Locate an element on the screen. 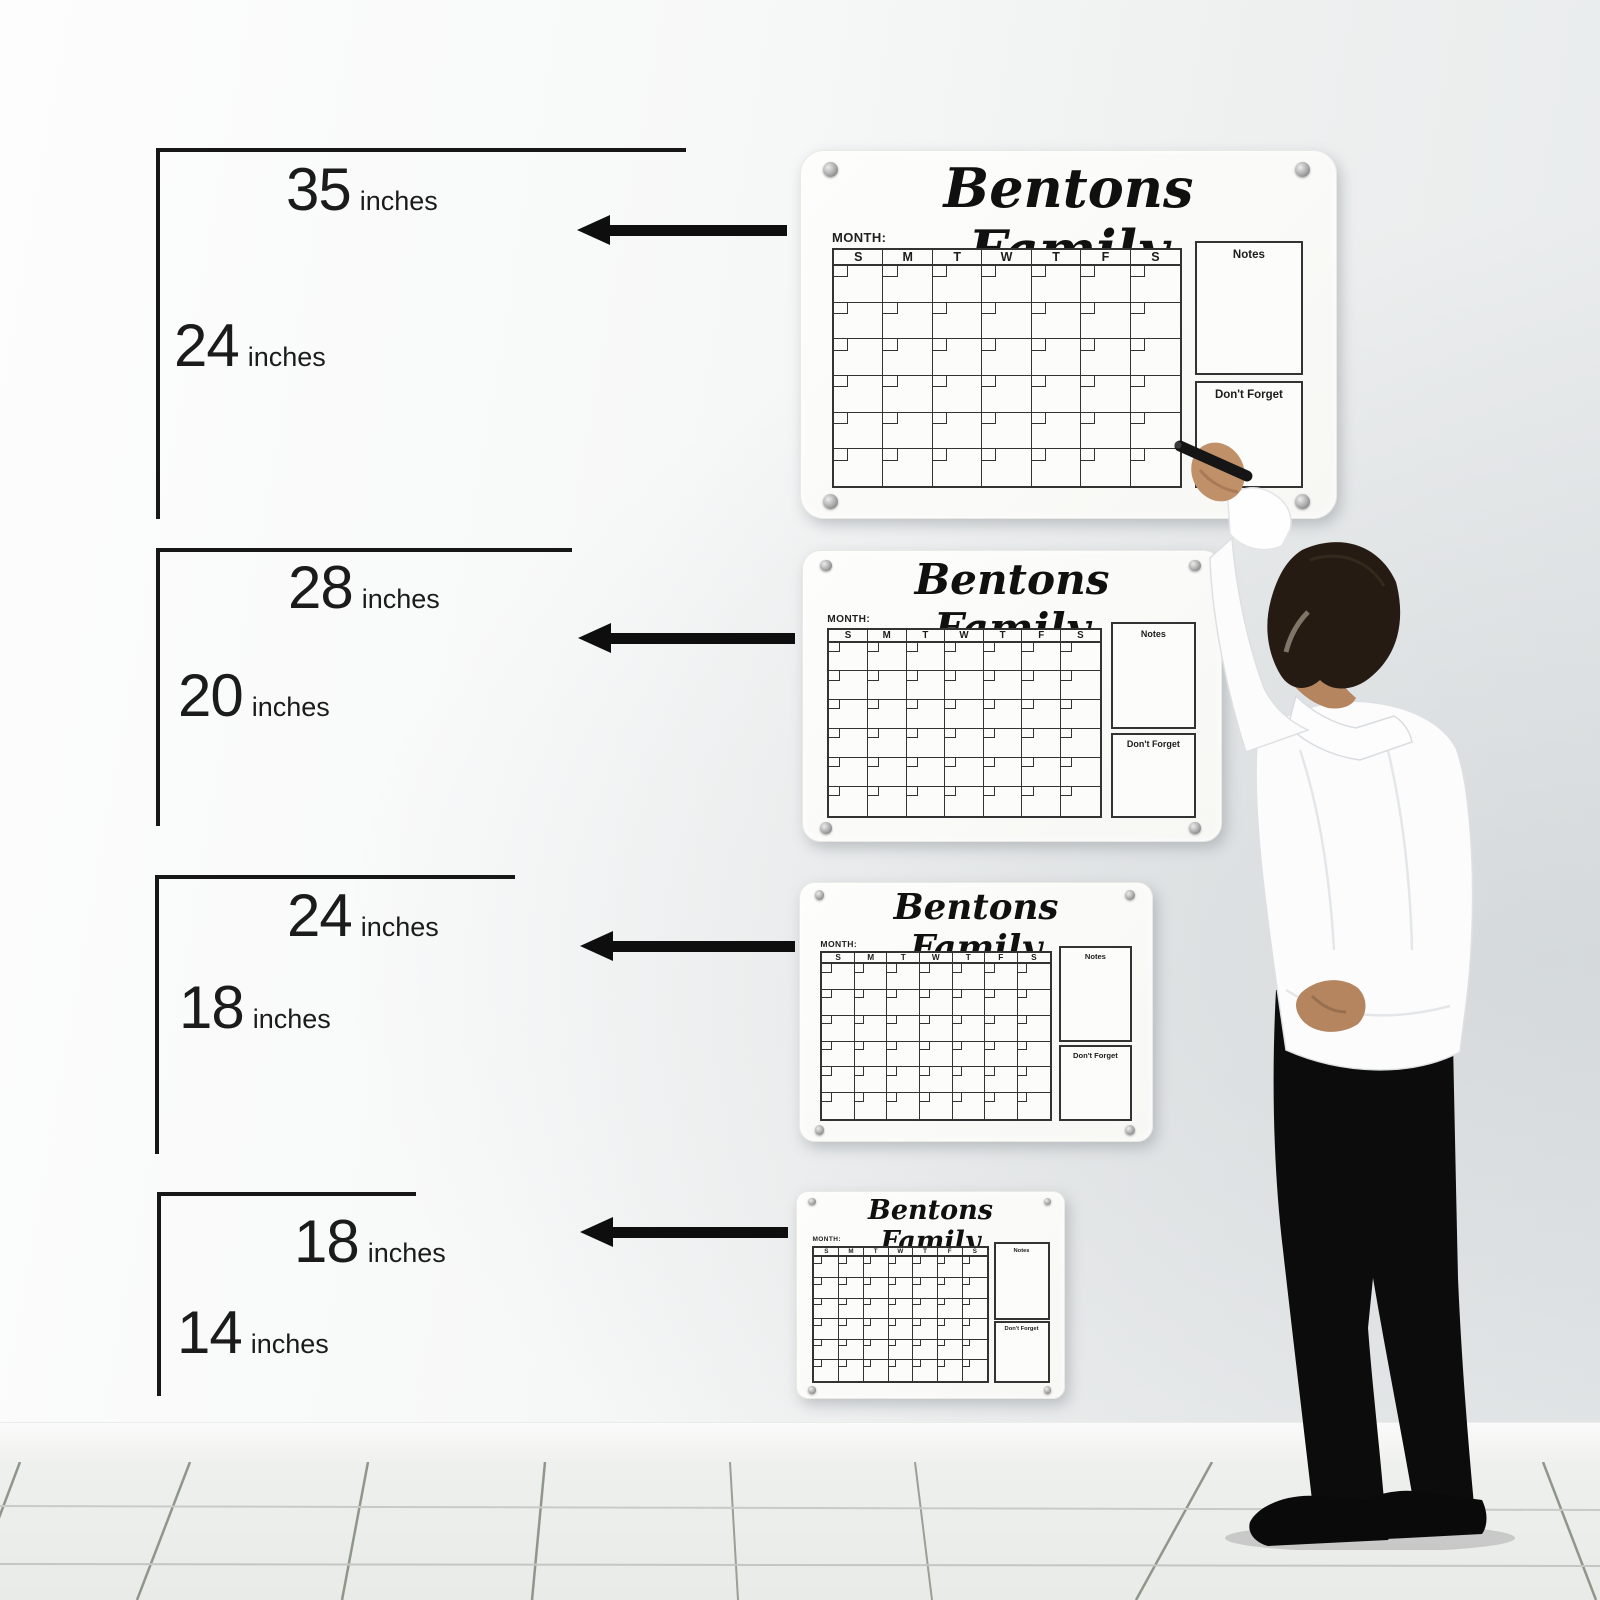 The width and height of the screenshot is (1600, 1600). width-value: 24 is located at coordinates (320, 915).